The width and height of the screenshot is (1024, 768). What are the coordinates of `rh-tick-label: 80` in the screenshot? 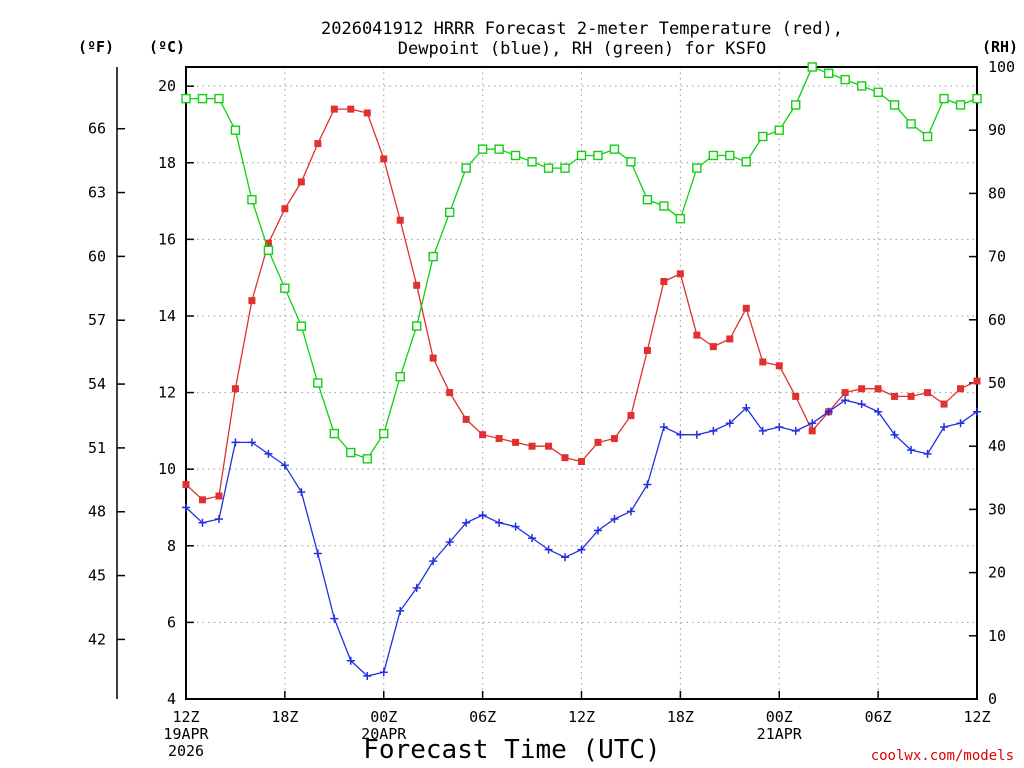 It's located at (997, 193).